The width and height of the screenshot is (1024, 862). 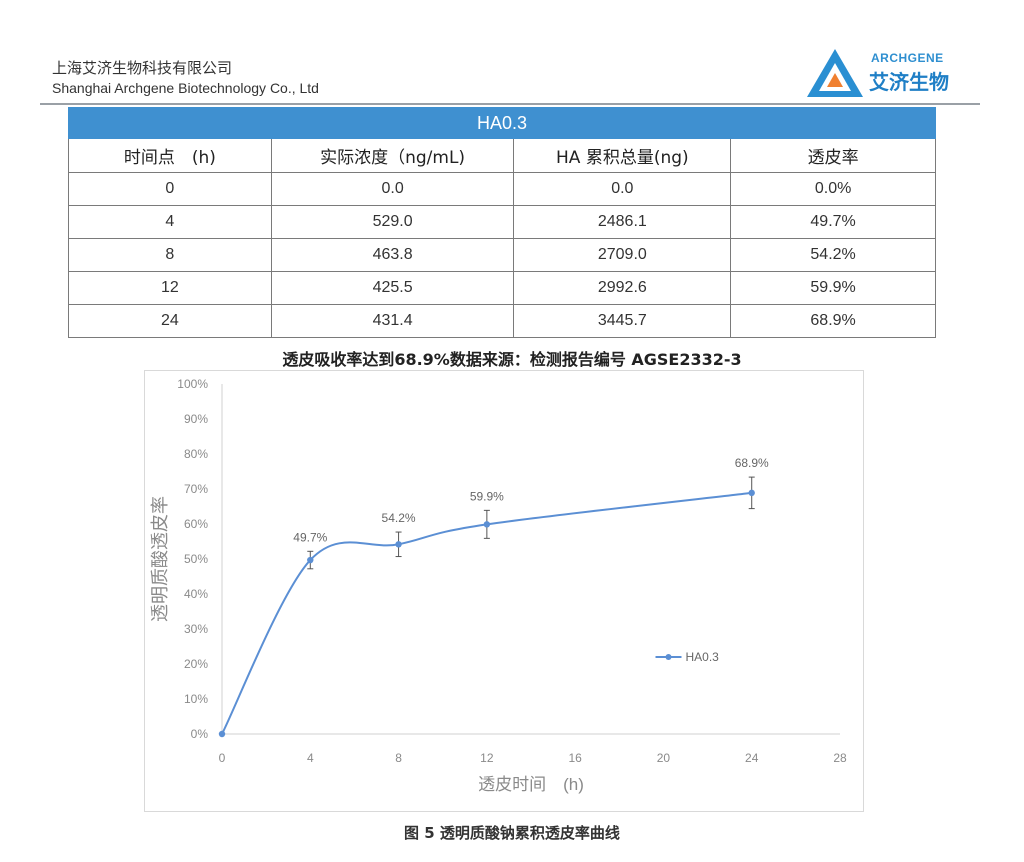 I want to click on table-cell: 2709.0, so click(x=622, y=255).